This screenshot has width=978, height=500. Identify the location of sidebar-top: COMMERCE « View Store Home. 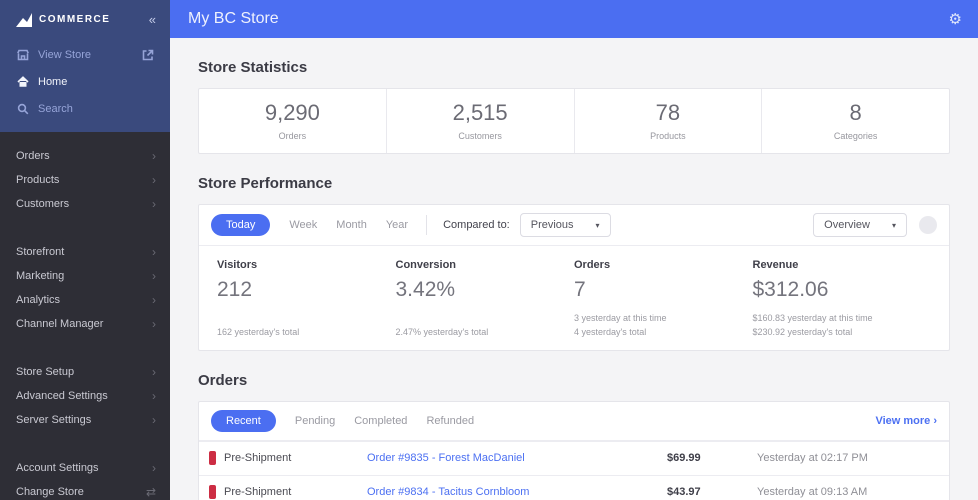
(85, 66).